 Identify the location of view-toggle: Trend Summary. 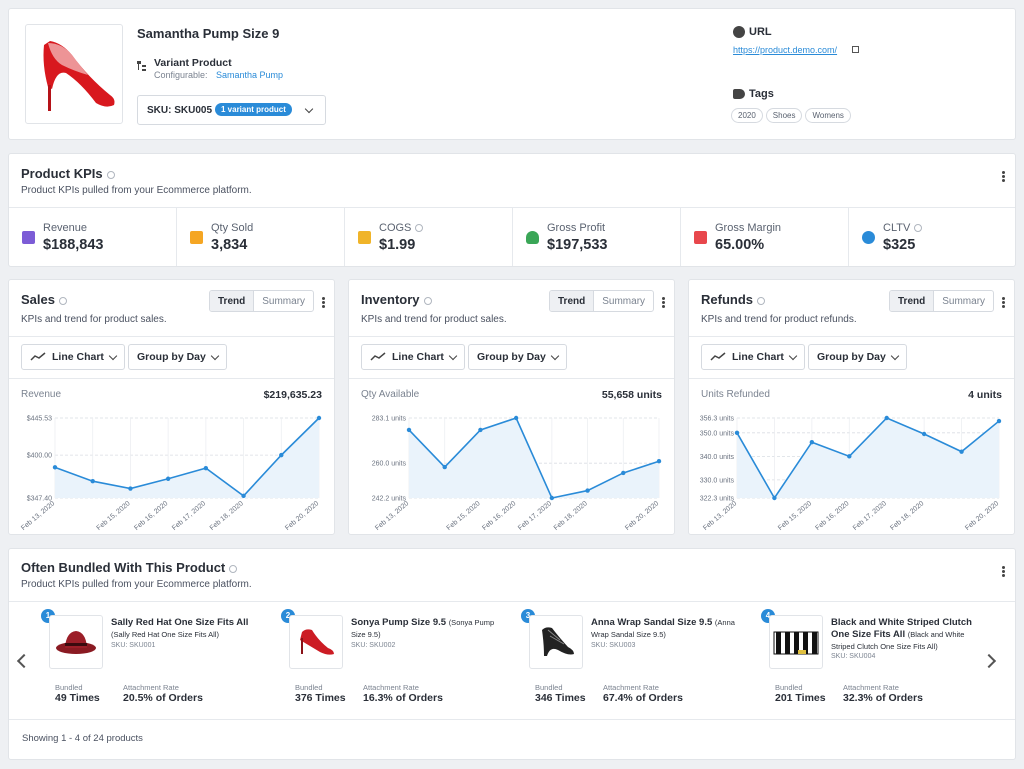
(942, 301).